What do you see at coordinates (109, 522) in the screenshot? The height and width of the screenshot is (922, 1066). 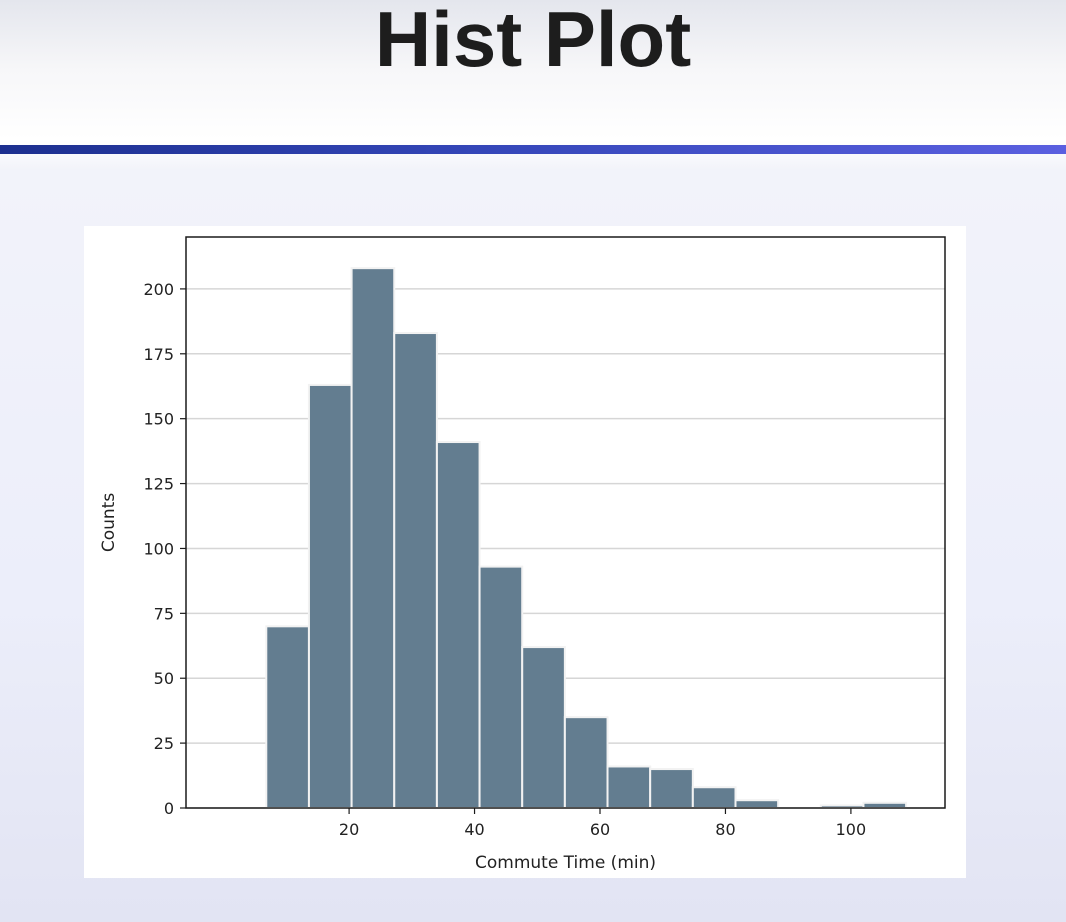 I see `y-axis-label: Counts` at bounding box center [109, 522].